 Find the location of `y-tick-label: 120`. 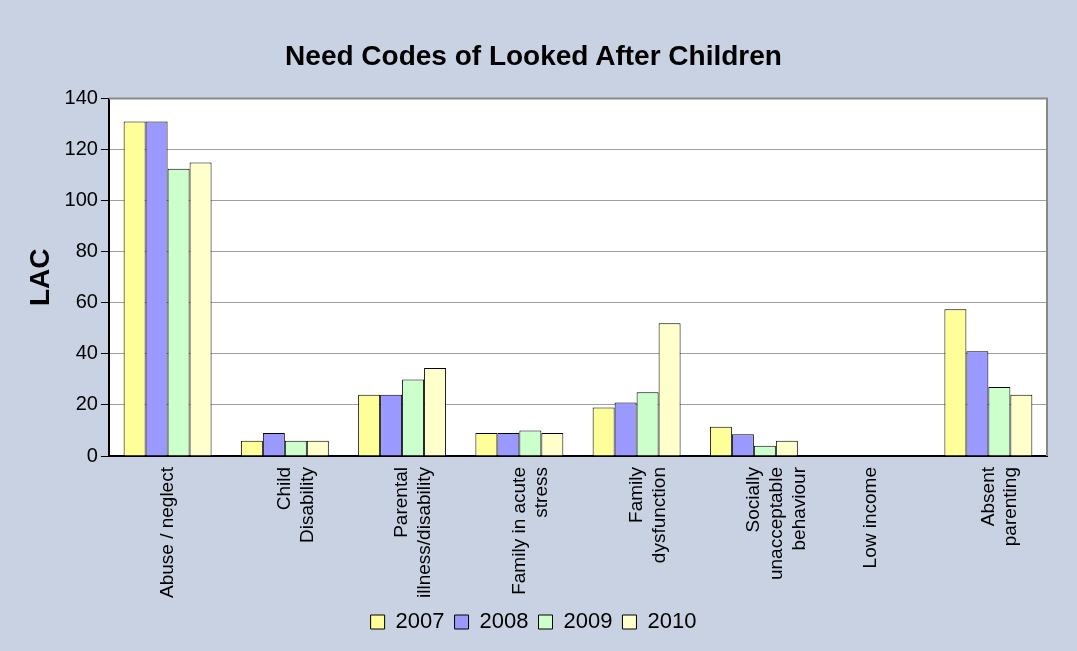

y-tick-label: 120 is located at coordinates (81, 148).